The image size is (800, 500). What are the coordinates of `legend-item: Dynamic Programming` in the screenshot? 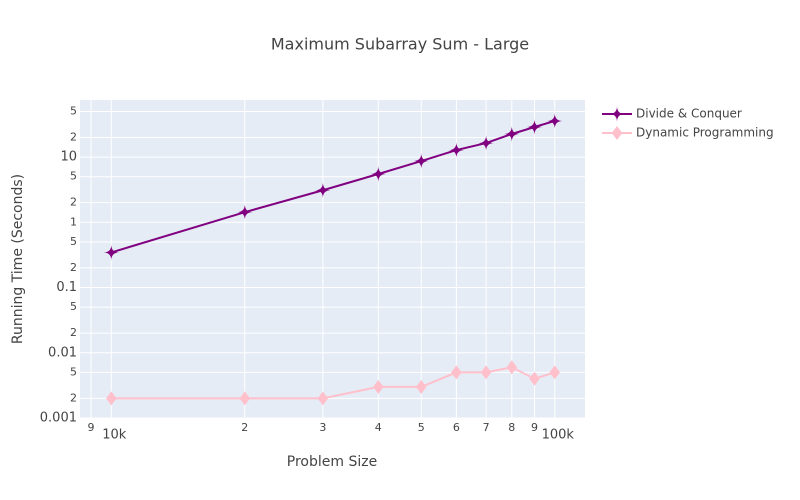 It's located at (688, 133).